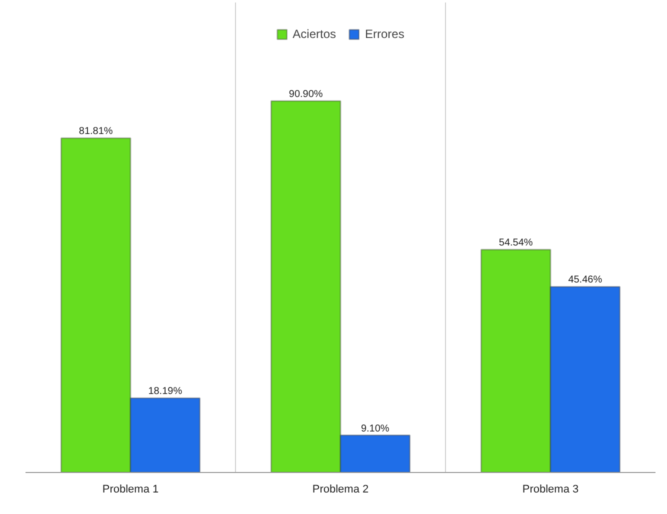  What do you see at coordinates (305, 94) in the screenshot?
I see `data-label: 90.90%` at bounding box center [305, 94].